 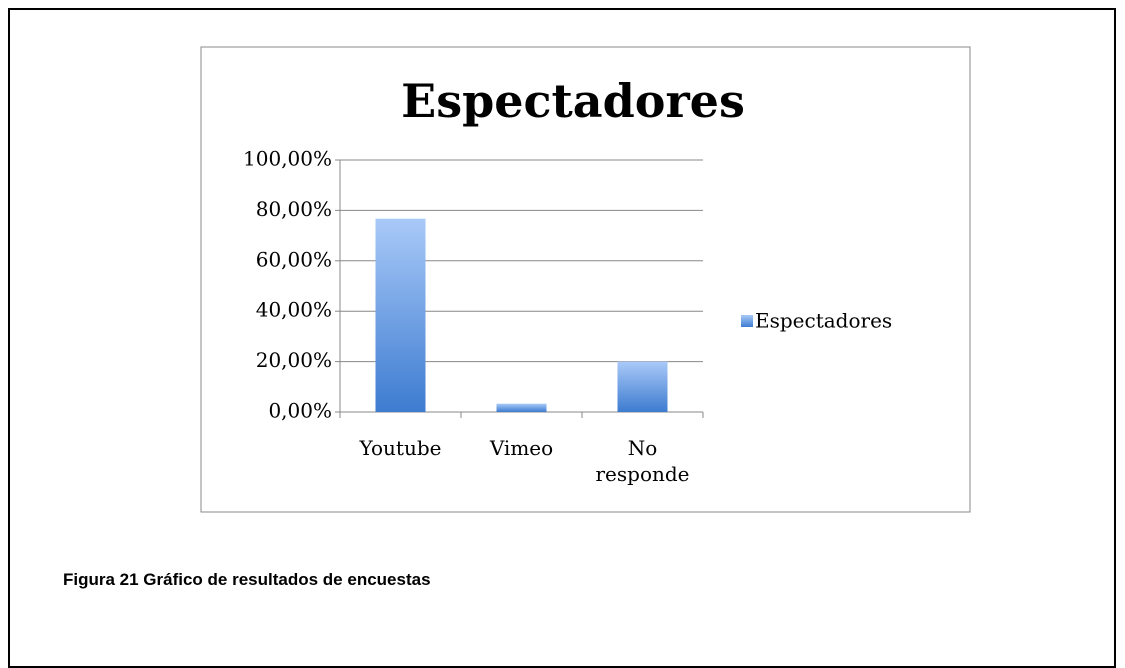 What do you see at coordinates (294, 259) in the screenshot?
I see `y-tick-label: 60,00%` at bounding box center [294, 259].